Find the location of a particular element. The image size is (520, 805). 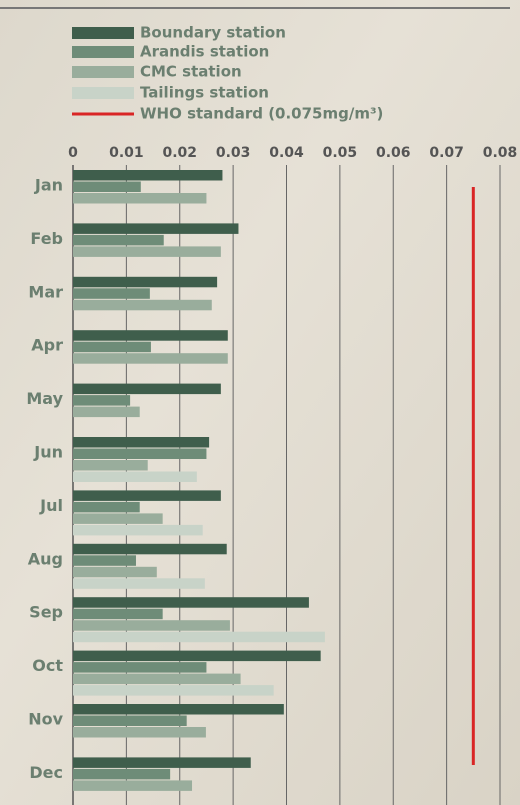

y-tick-label: Sep is located at coordinates (46, 612).